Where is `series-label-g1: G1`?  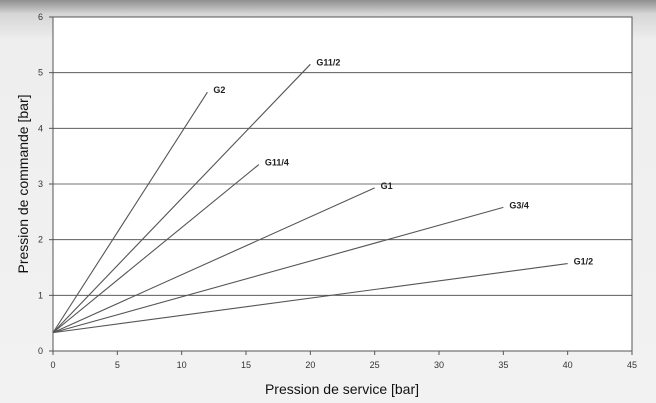 series-label-g1: G1 is located at coordinates (387, 186).